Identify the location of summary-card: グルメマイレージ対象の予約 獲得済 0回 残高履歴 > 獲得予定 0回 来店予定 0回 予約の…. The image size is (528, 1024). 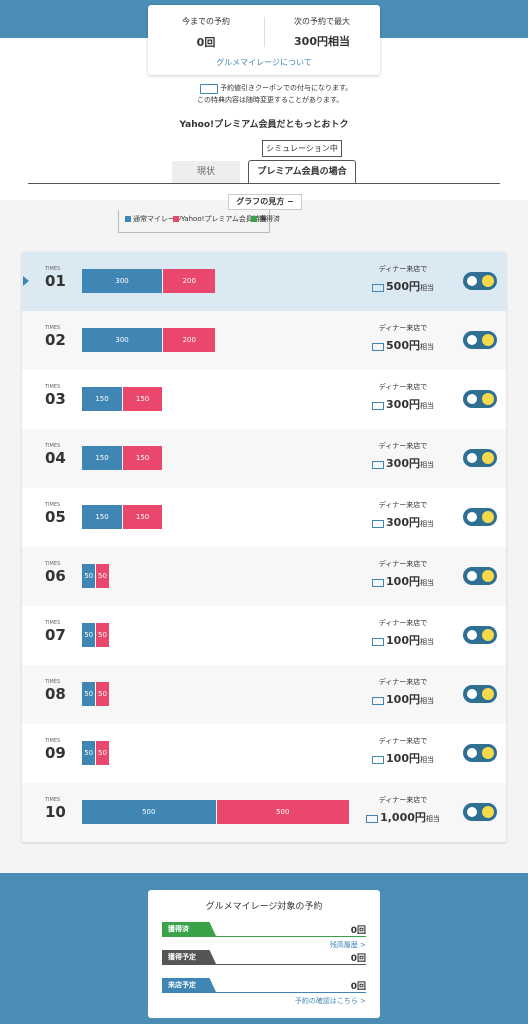
(264, 954).